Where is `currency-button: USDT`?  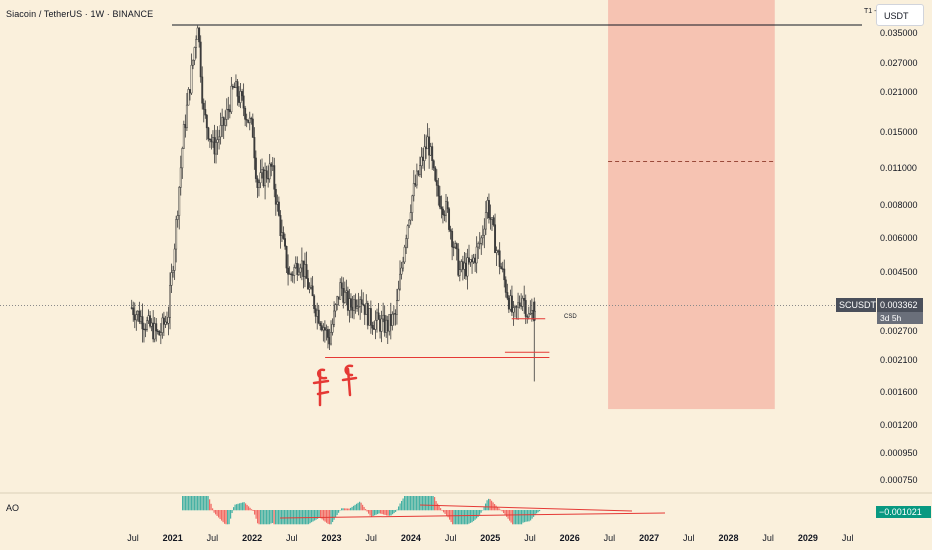 currency-button: USDT is located at coordinates (900, 15).